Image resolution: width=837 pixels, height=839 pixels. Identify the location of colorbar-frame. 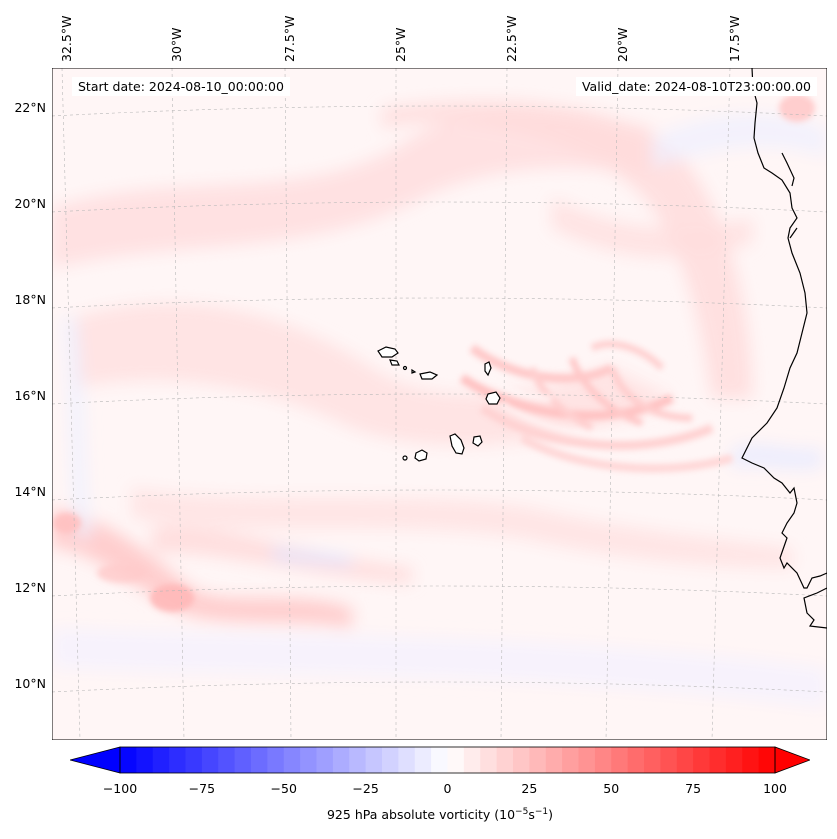
(447, 760).